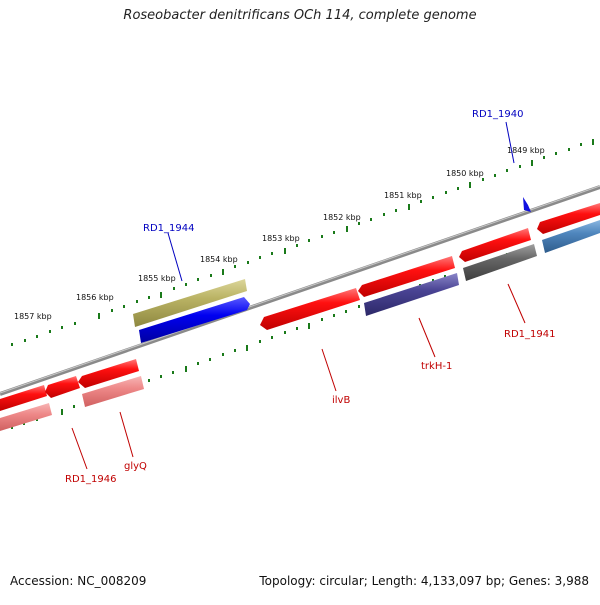  I want to click on scale-label: 1851 kbp, so click(403, 195).